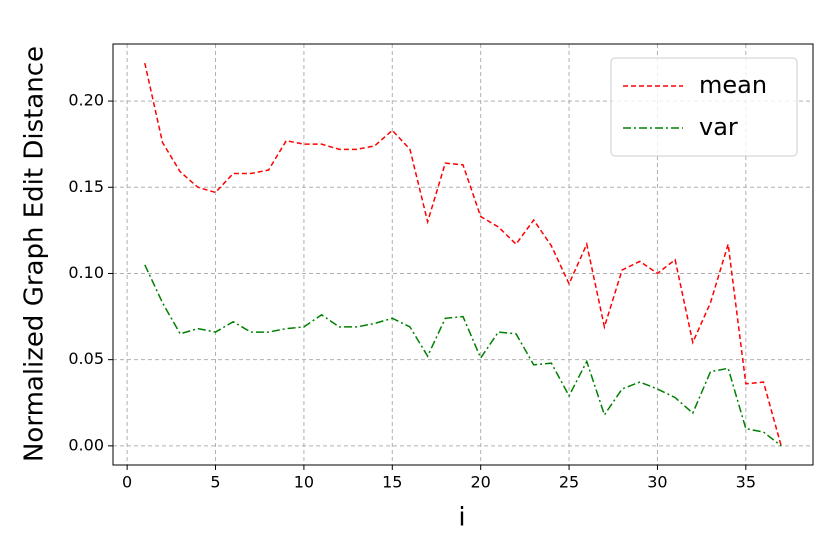 The height and width of the screenshot is (554, 830). What do you see at coordinates (86, 444) in the screenshot?
I see `y-tick-label: 0.00` at bounding box center [86, 444].